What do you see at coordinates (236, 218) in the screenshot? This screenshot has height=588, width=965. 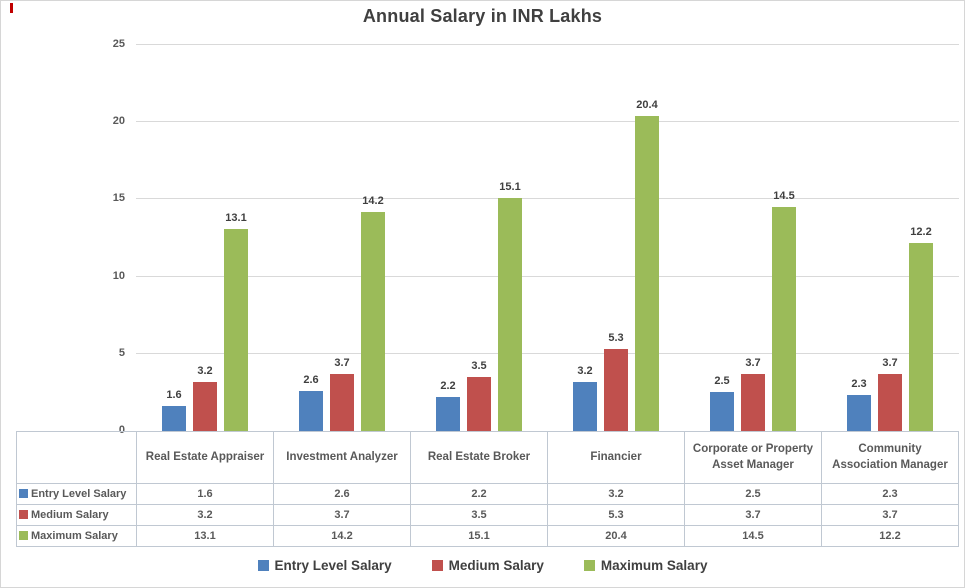 I see `bar-value-label: 13.1` at bounding box center [236, 218].